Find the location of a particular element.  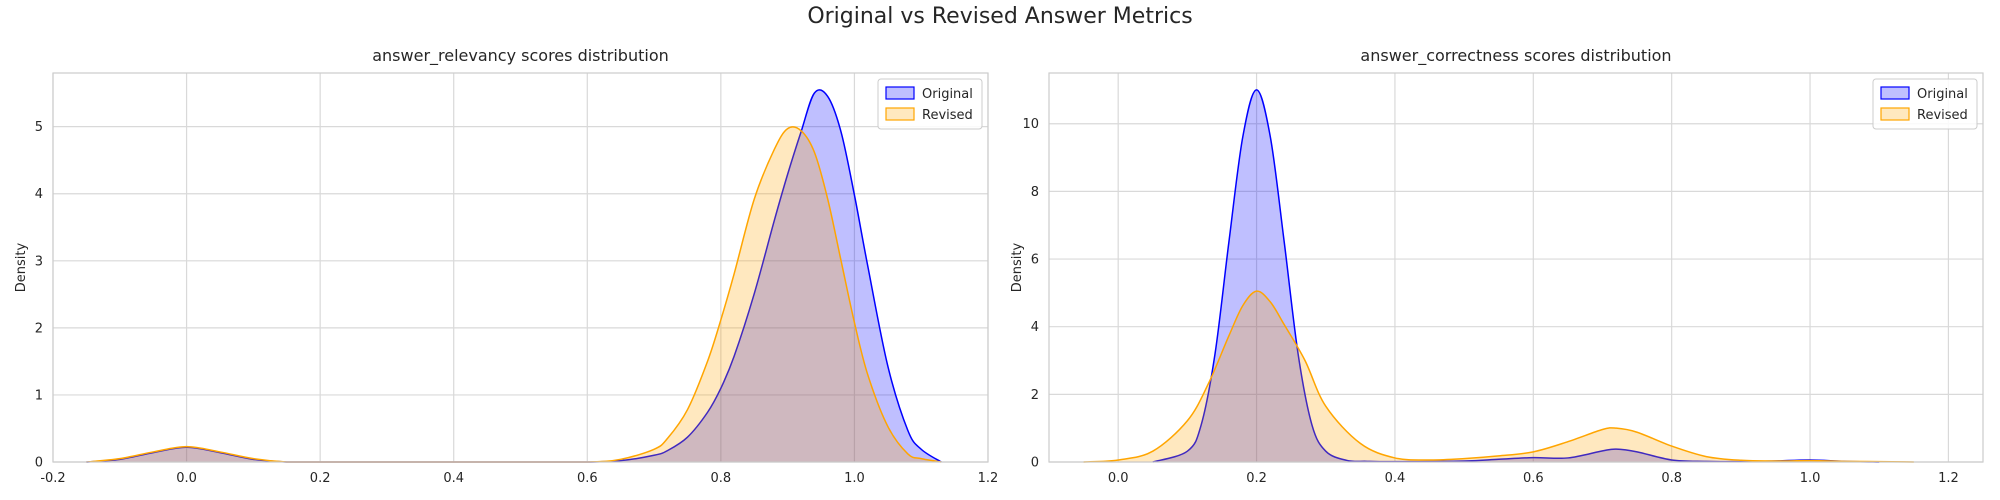

chart-title: answer_correctness scores distribution is located at coordinates (1515, 56).